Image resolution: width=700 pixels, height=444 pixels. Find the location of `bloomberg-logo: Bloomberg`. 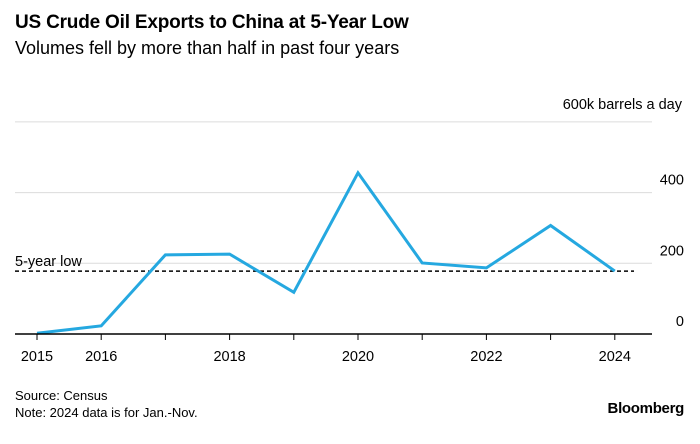

bloomberg-logo: Bloomberg is located at coordinates (646, 408).